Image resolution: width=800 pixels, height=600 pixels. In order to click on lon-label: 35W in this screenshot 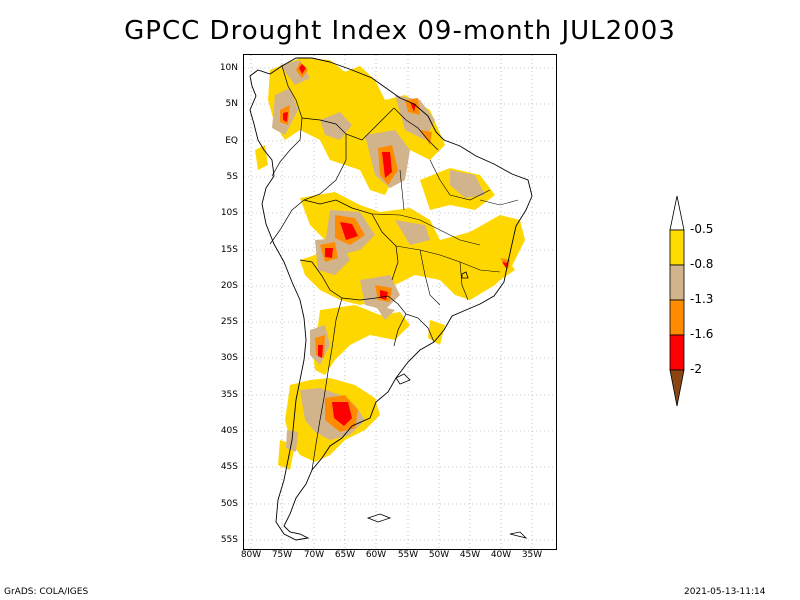, I will do `click(532, 555)`.